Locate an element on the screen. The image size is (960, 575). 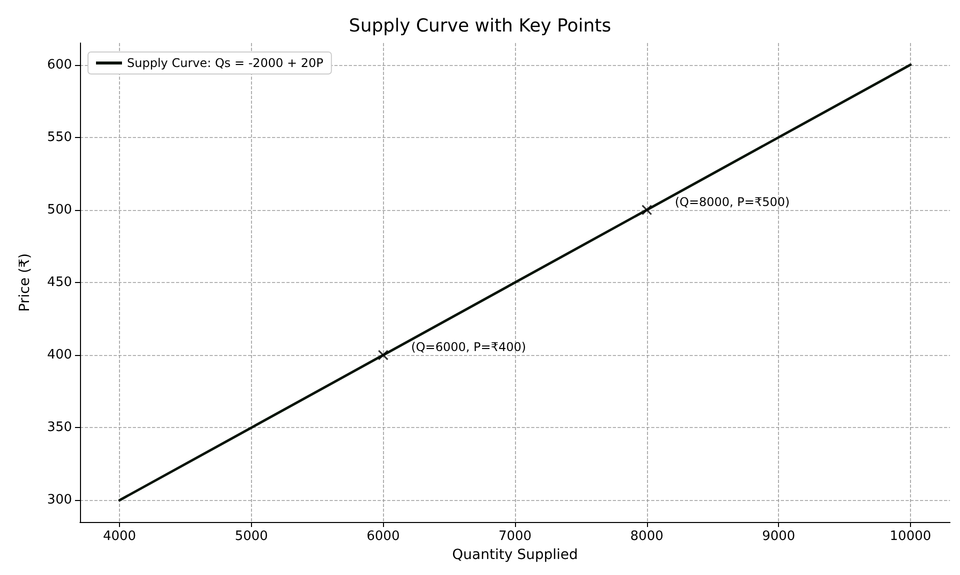
y-tick-label: 400 is located at coordinates (59, 355).